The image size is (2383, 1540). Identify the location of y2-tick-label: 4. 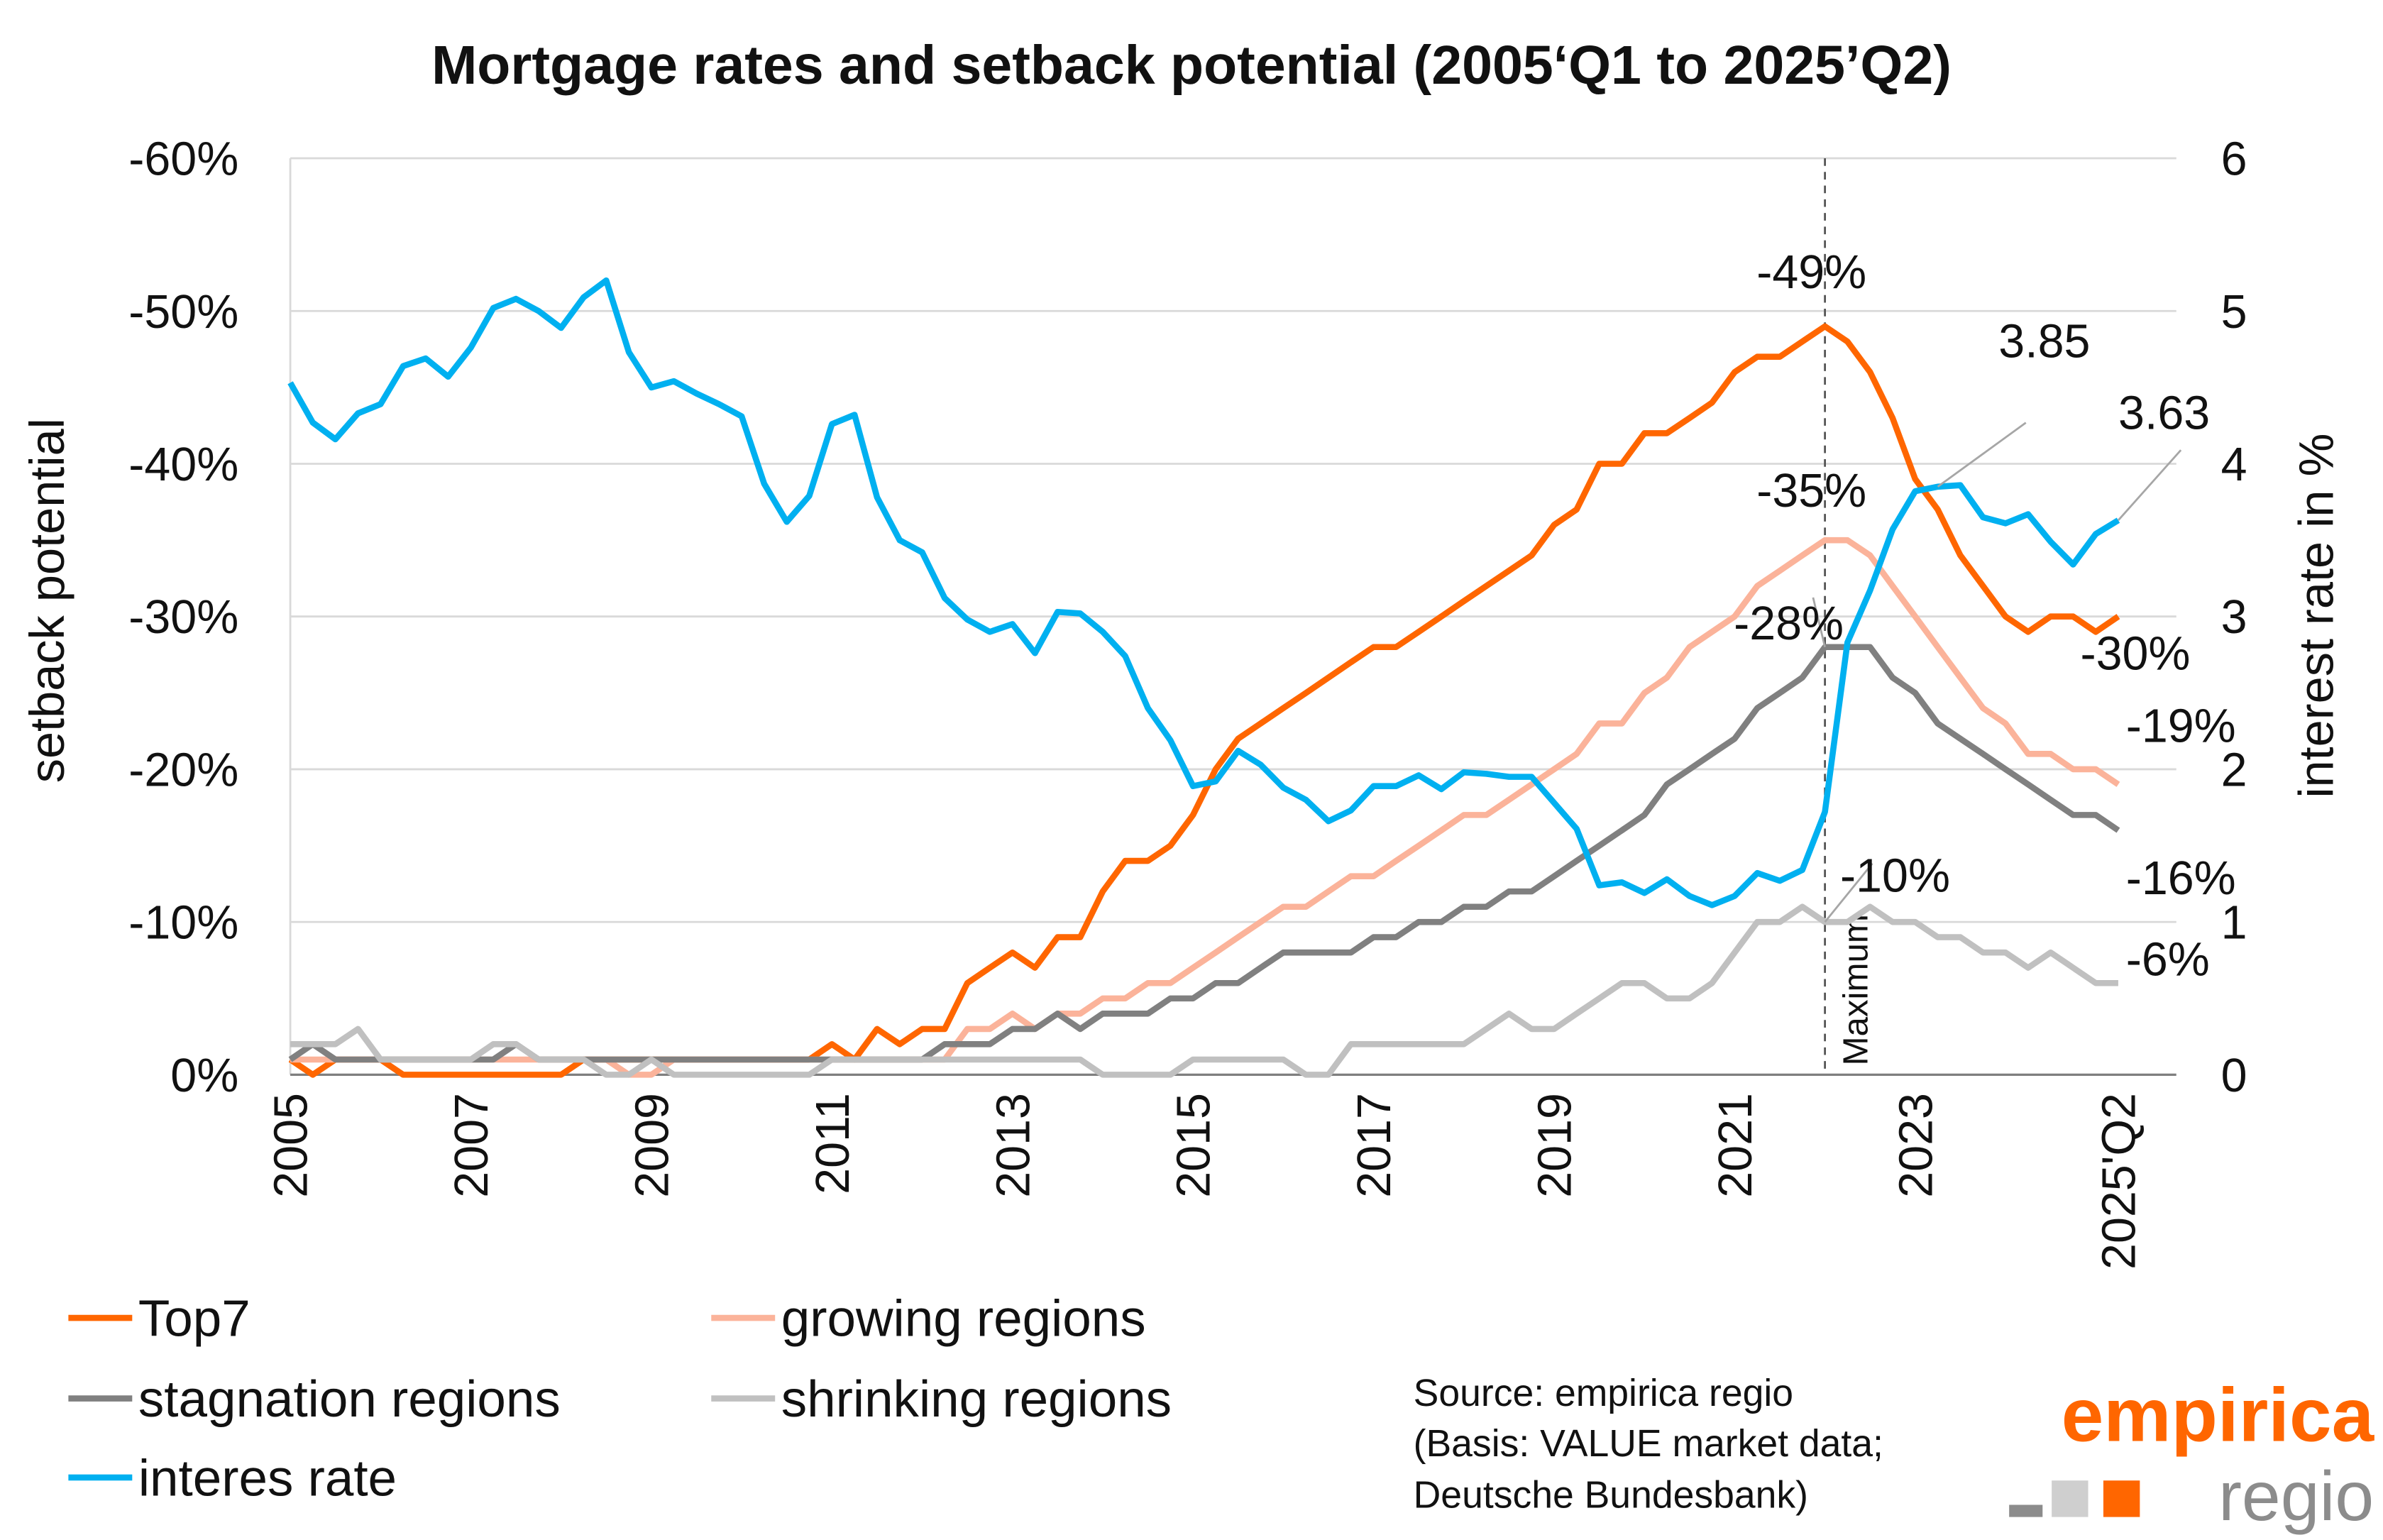
(2234, 465).